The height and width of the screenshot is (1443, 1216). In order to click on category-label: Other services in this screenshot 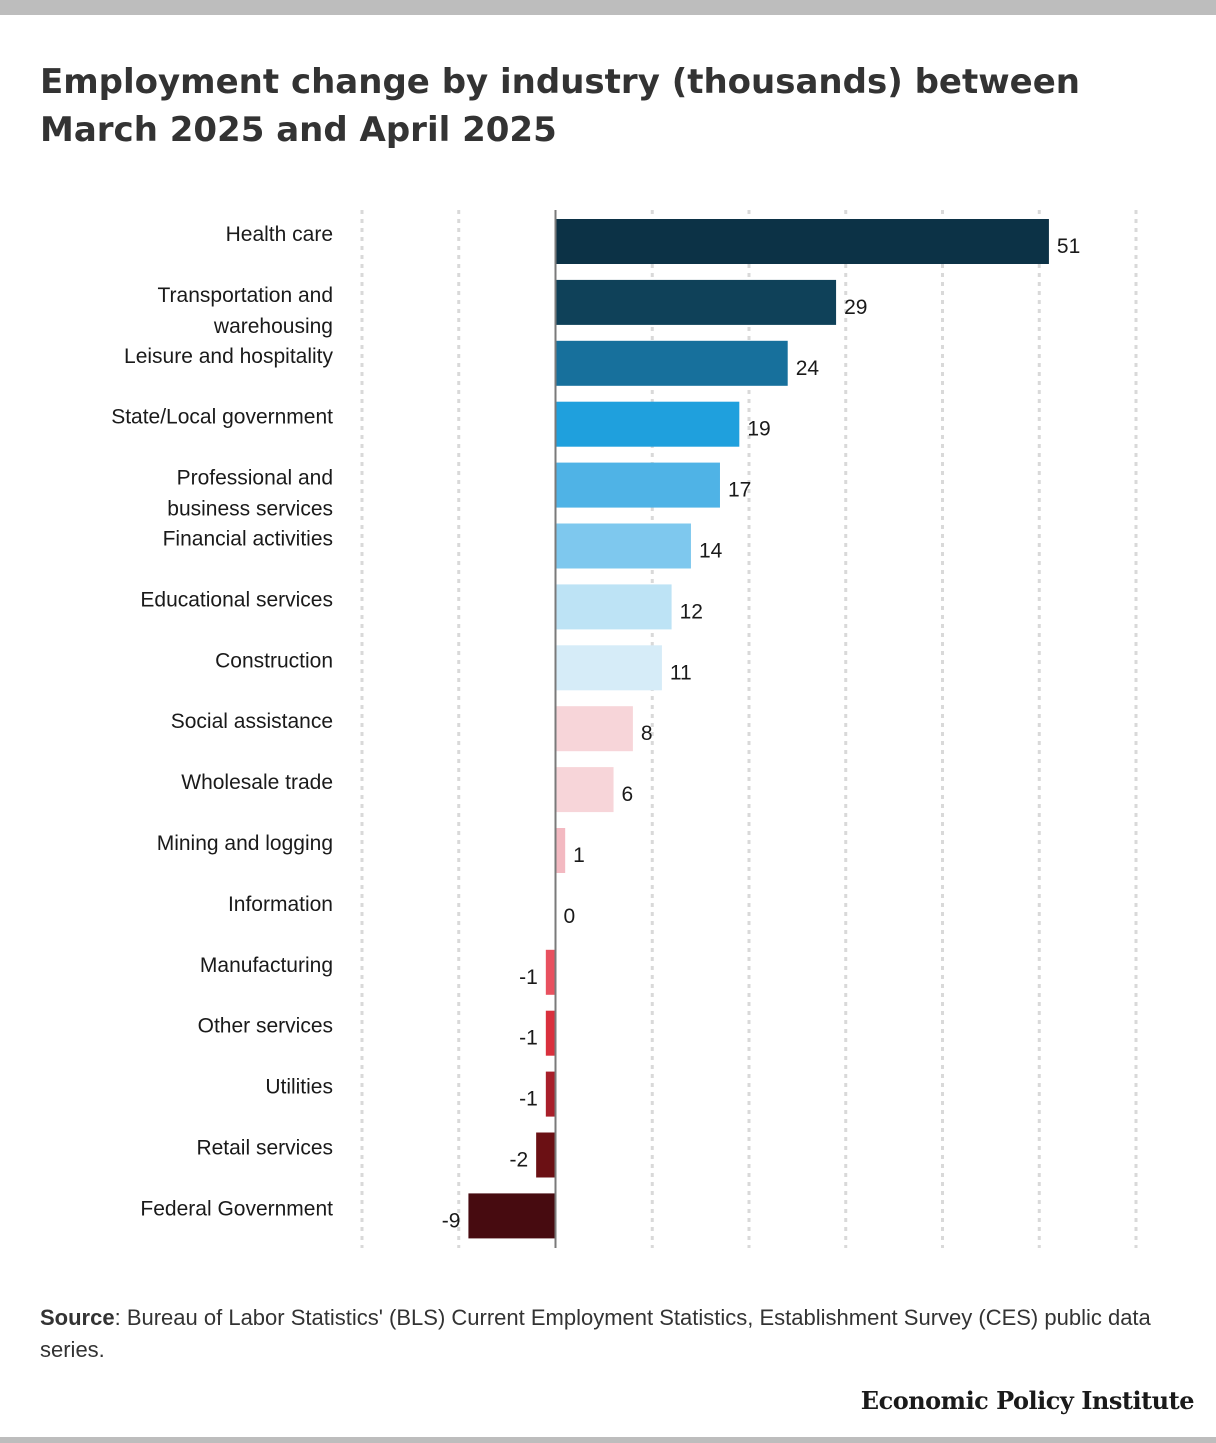, I will do `click(265, 1026)`.